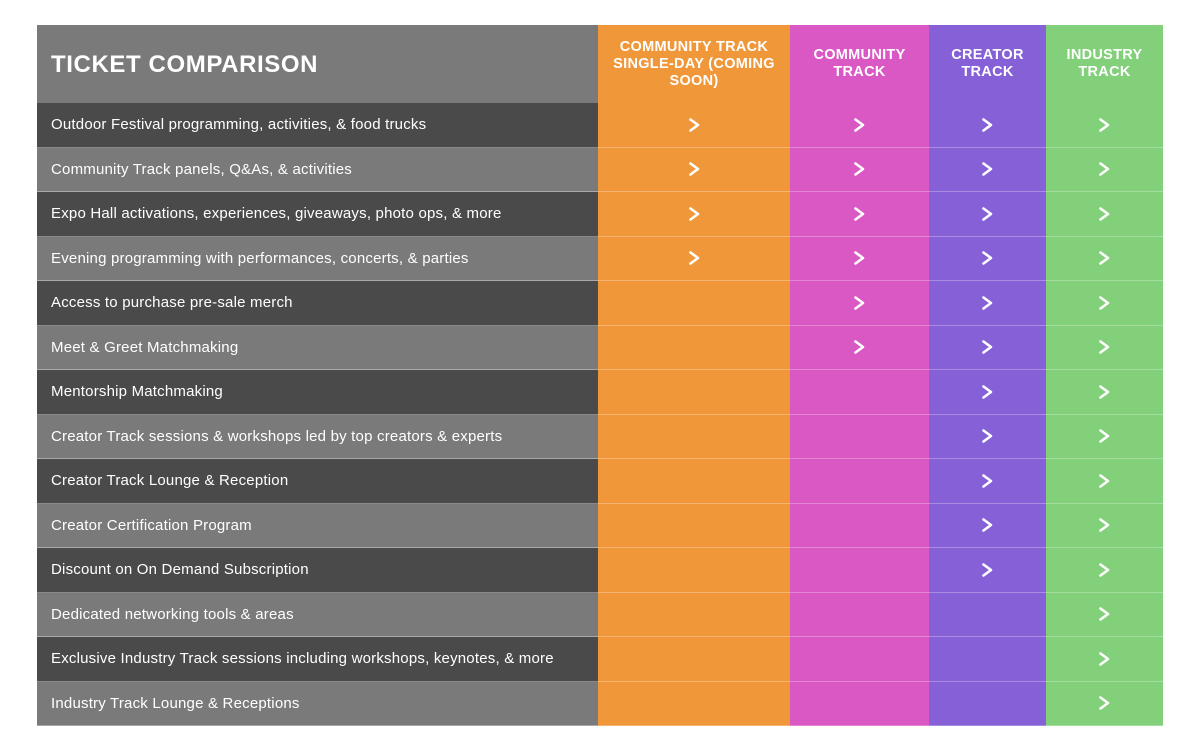 The image size is (1200, 750). I want to click on column-header-community-track: COMMUNITY TRACK, so click(859, 64).